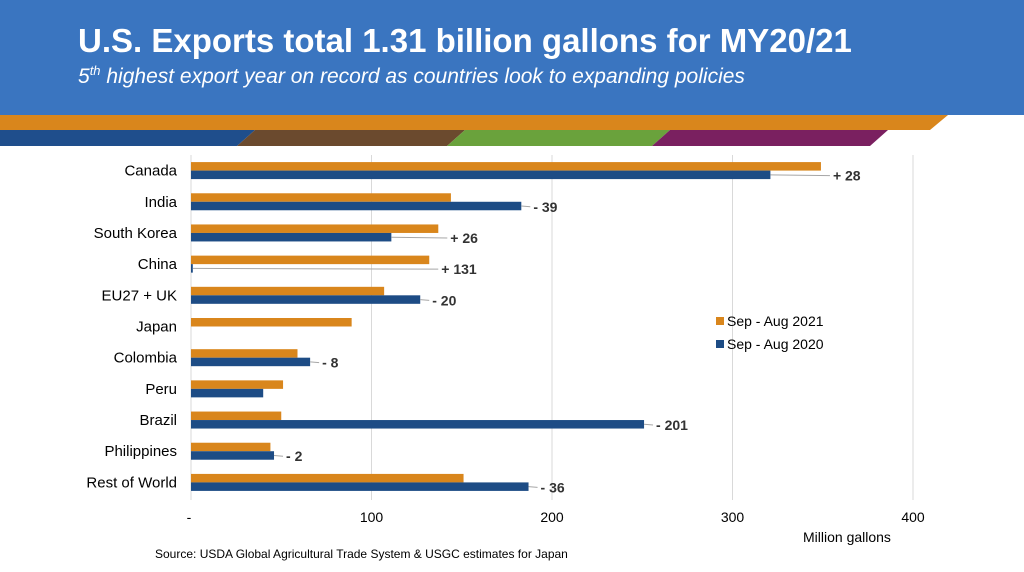  Describe the element at coordinates (139, 295) in the screenshot. I see `category-label: EU27 + UK` at that location.